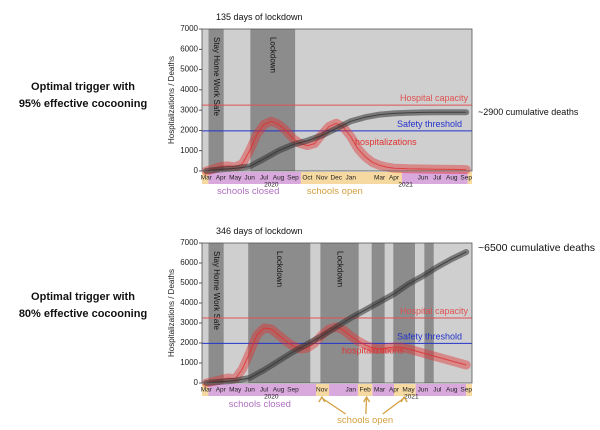 This screenshot has width=600, height=430. Describe the element at coordinates (307, 178) in the screenshot. I see `x-tick-label-7: Oct` at that location.